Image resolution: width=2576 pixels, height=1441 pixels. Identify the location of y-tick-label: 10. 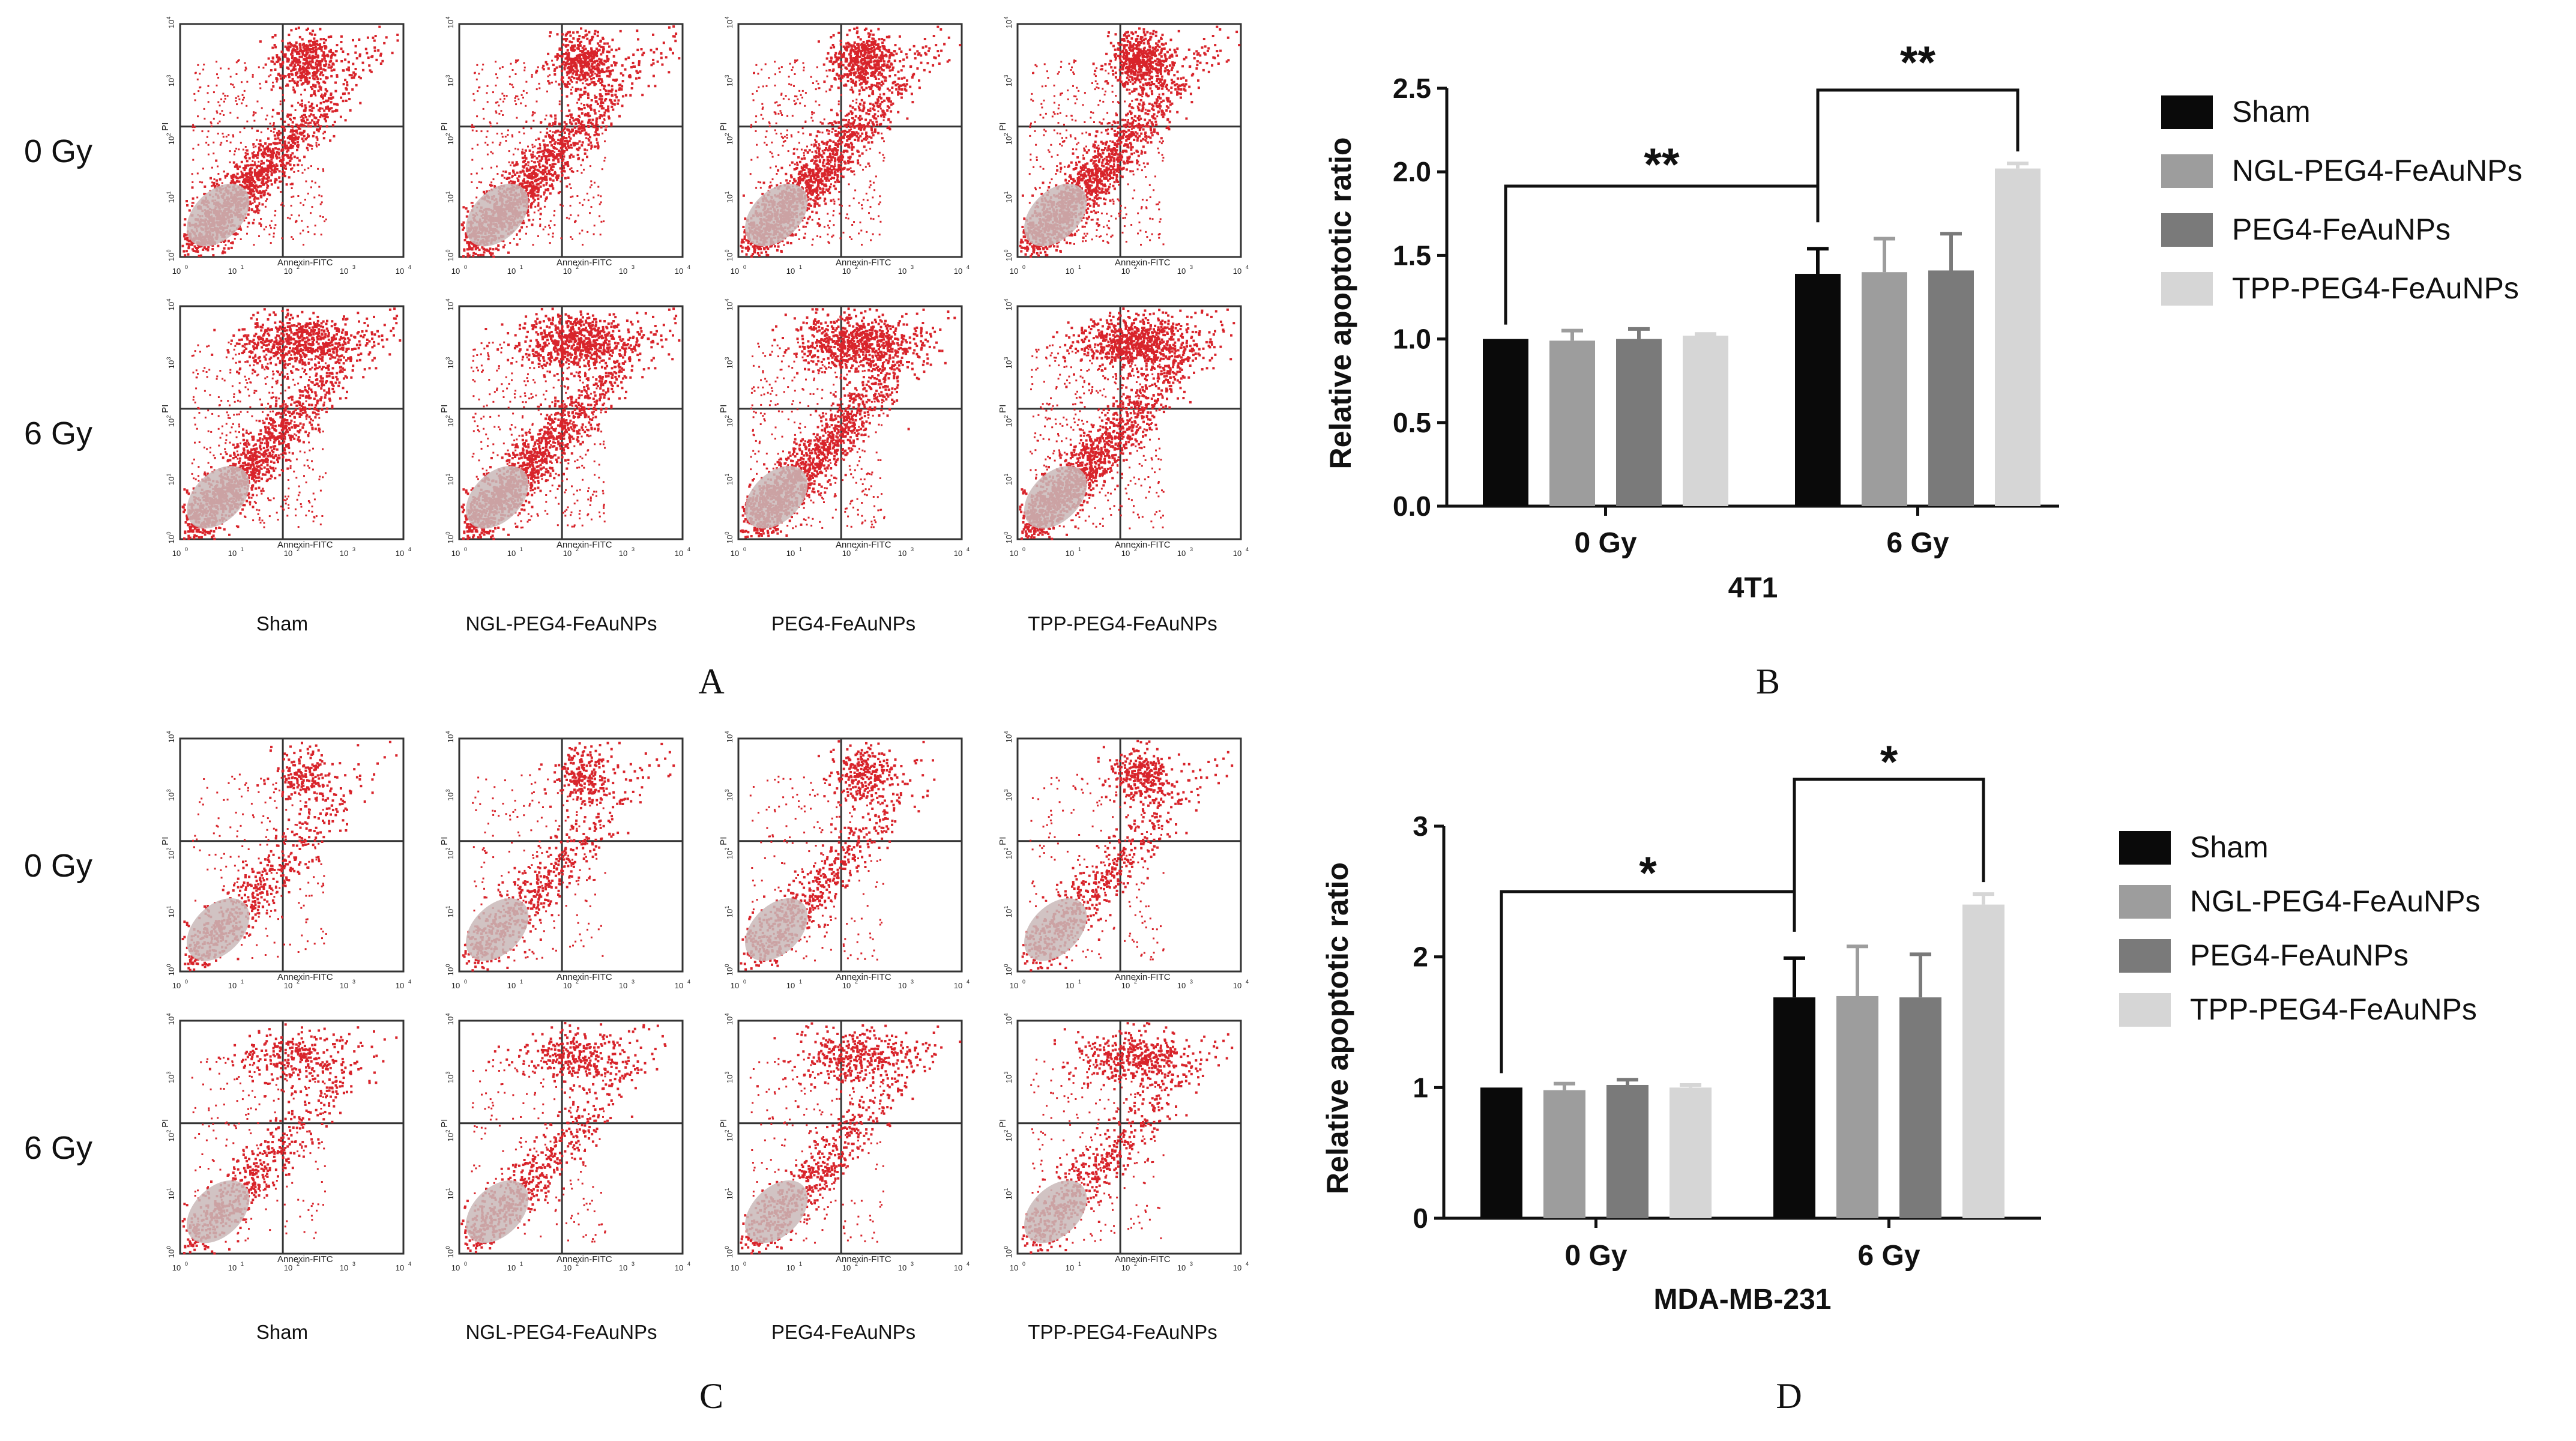
(171, 199).